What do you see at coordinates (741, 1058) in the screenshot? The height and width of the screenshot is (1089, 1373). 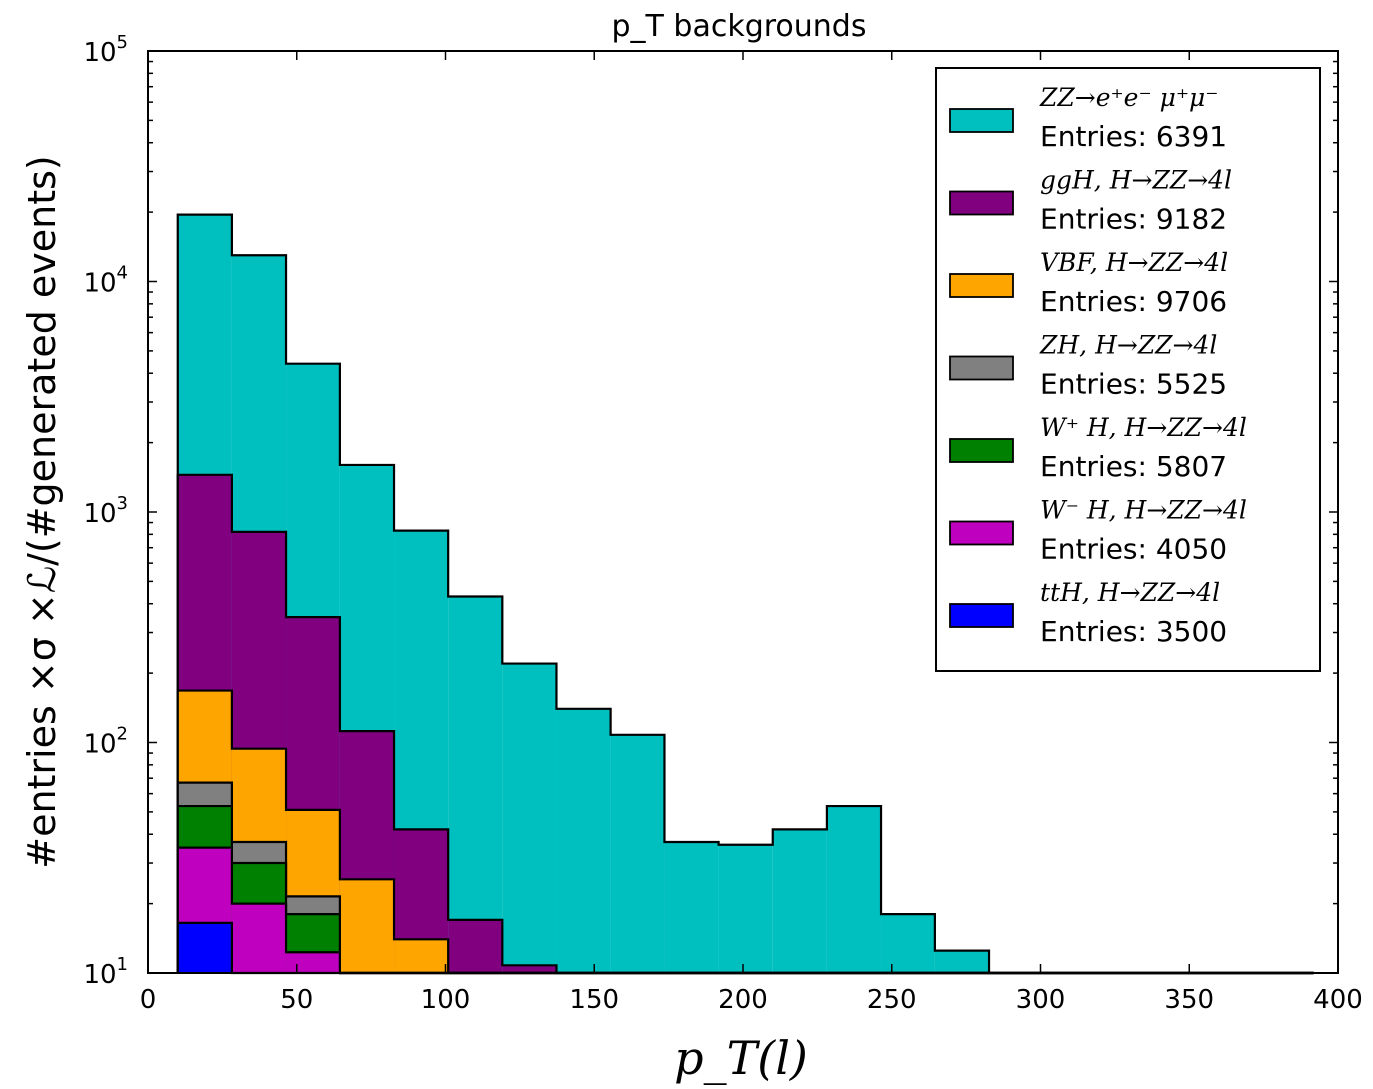 I see `x-axis-label: p_T(l)` at bounding box center [741, 1058].